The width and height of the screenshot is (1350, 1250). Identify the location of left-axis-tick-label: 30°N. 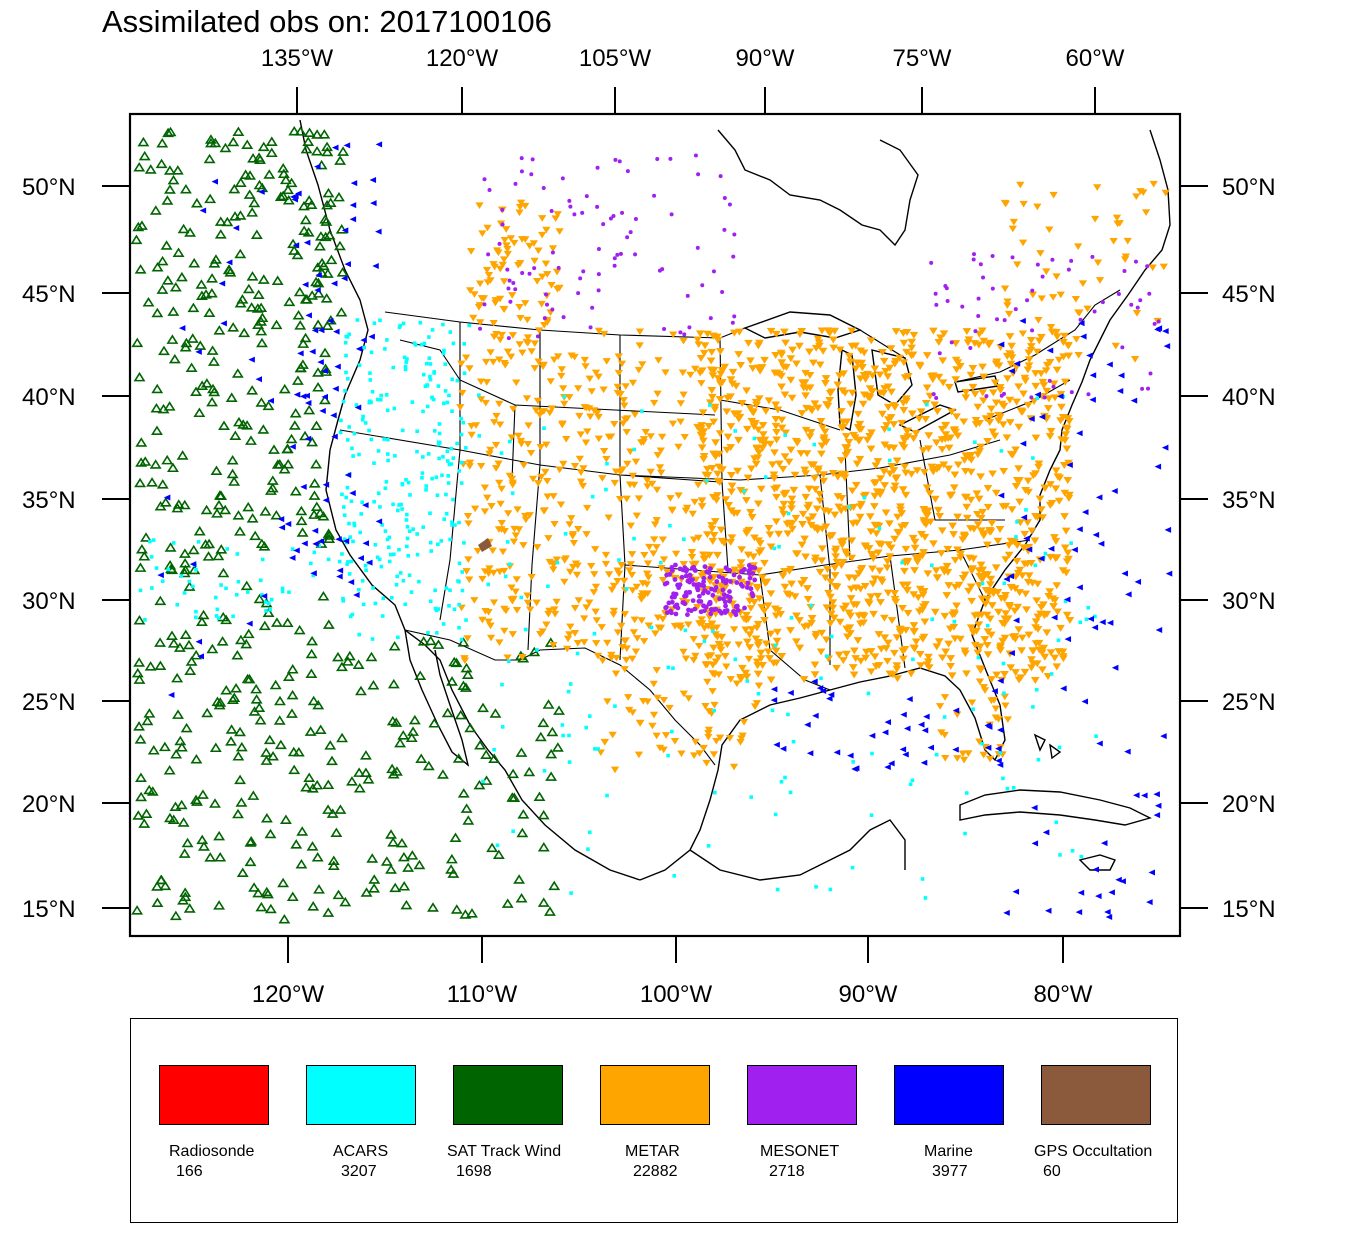
(49, 601).